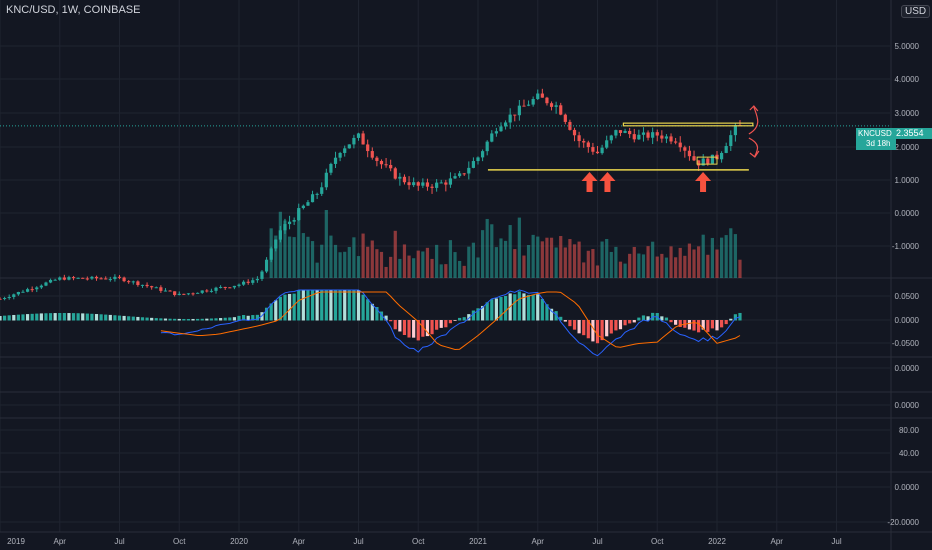 The image size is (932, 550). I want to click on symbol-title: KNC/USD, 1W, COINBASE, so click(73, 10).